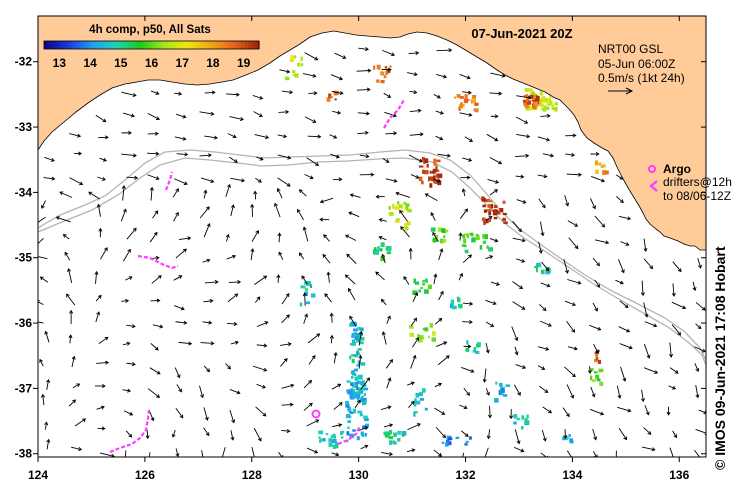 The height and width of the screenshot is (496, 749). What do you see at coordinates (677, 169) in the screenshot?
I see `argo-legend-label: Argo` at bounding box center [677, 169].